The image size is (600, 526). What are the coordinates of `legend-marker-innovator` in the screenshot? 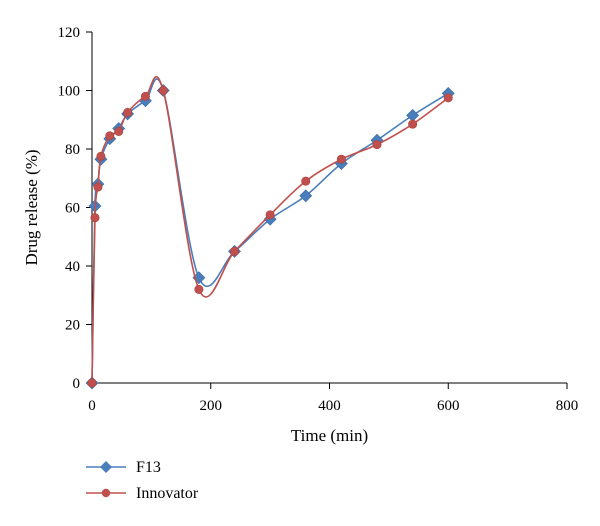 It's located at (106, 493).